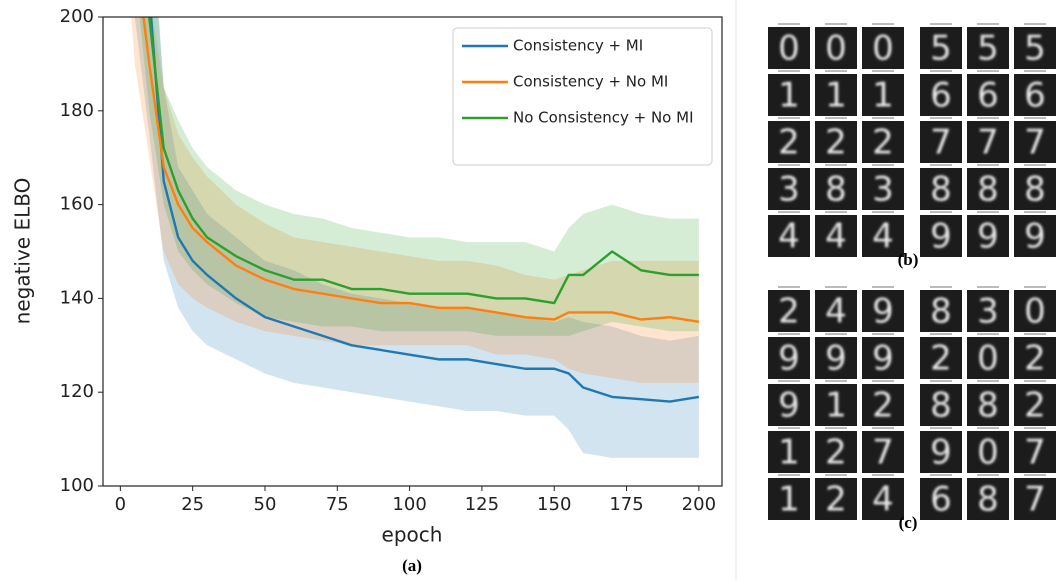 This screenshot has height=584, width=1060. I want to click on digit: 3, so click(988, 312).